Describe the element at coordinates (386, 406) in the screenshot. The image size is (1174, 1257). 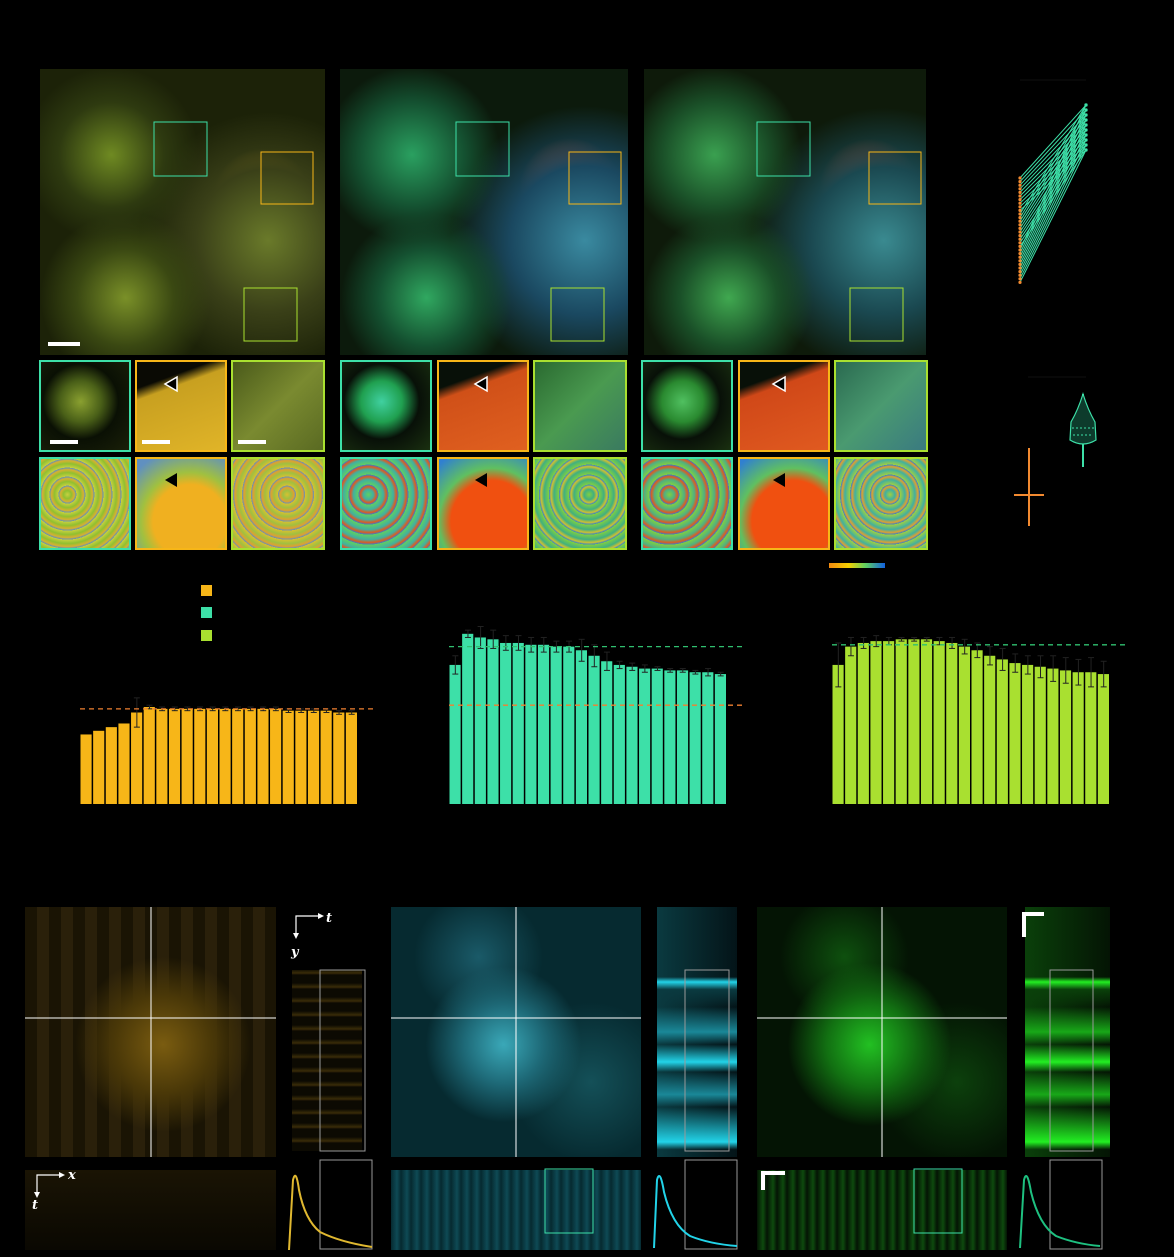
I see `inset-b1` at that location.